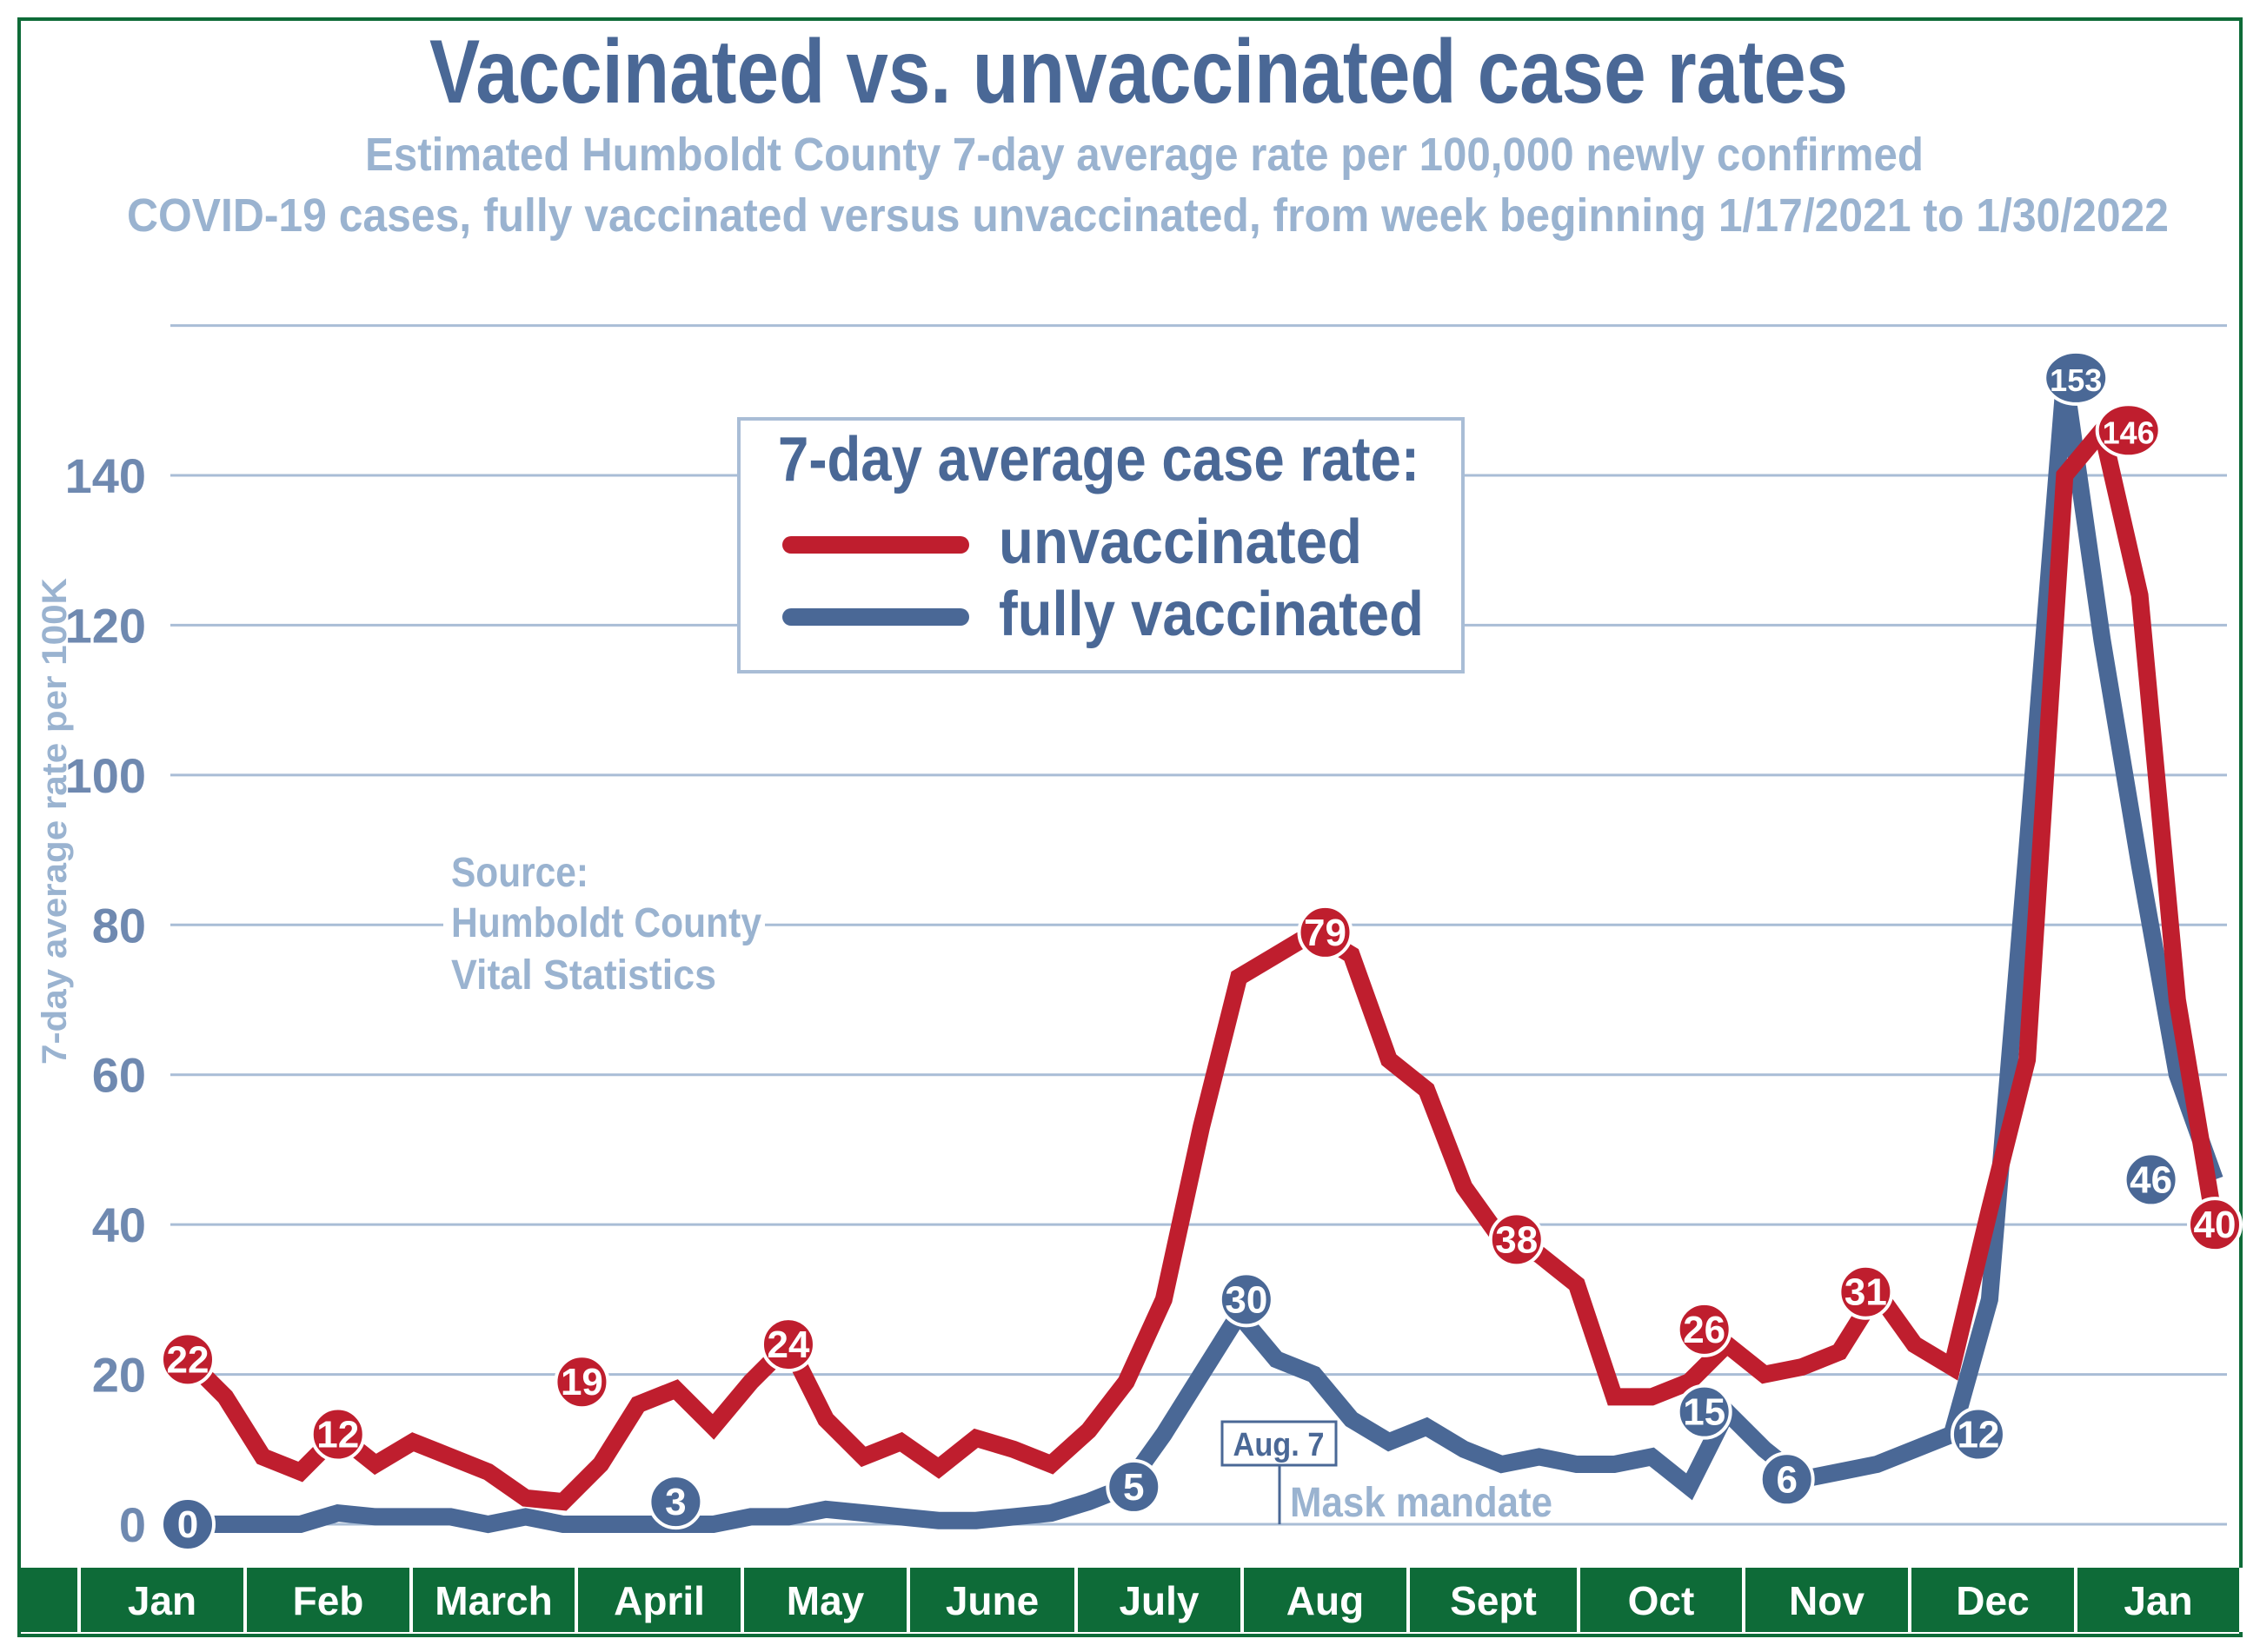  Describe the element at coordinates (494, 1600) in the screenshot. I see `month-label: March` at that location.